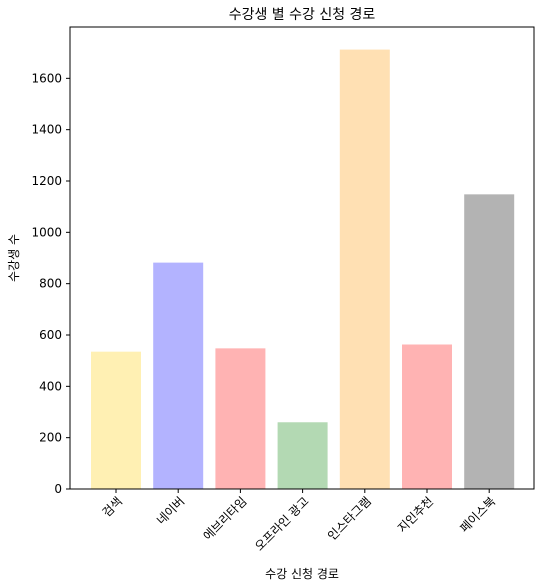 Image resolution: width=541 pixels, height=586 pixels. Describe the element at coordinates (14, 258) in the screenshot. I see `y-axis-title: 수강생 수` at that location.